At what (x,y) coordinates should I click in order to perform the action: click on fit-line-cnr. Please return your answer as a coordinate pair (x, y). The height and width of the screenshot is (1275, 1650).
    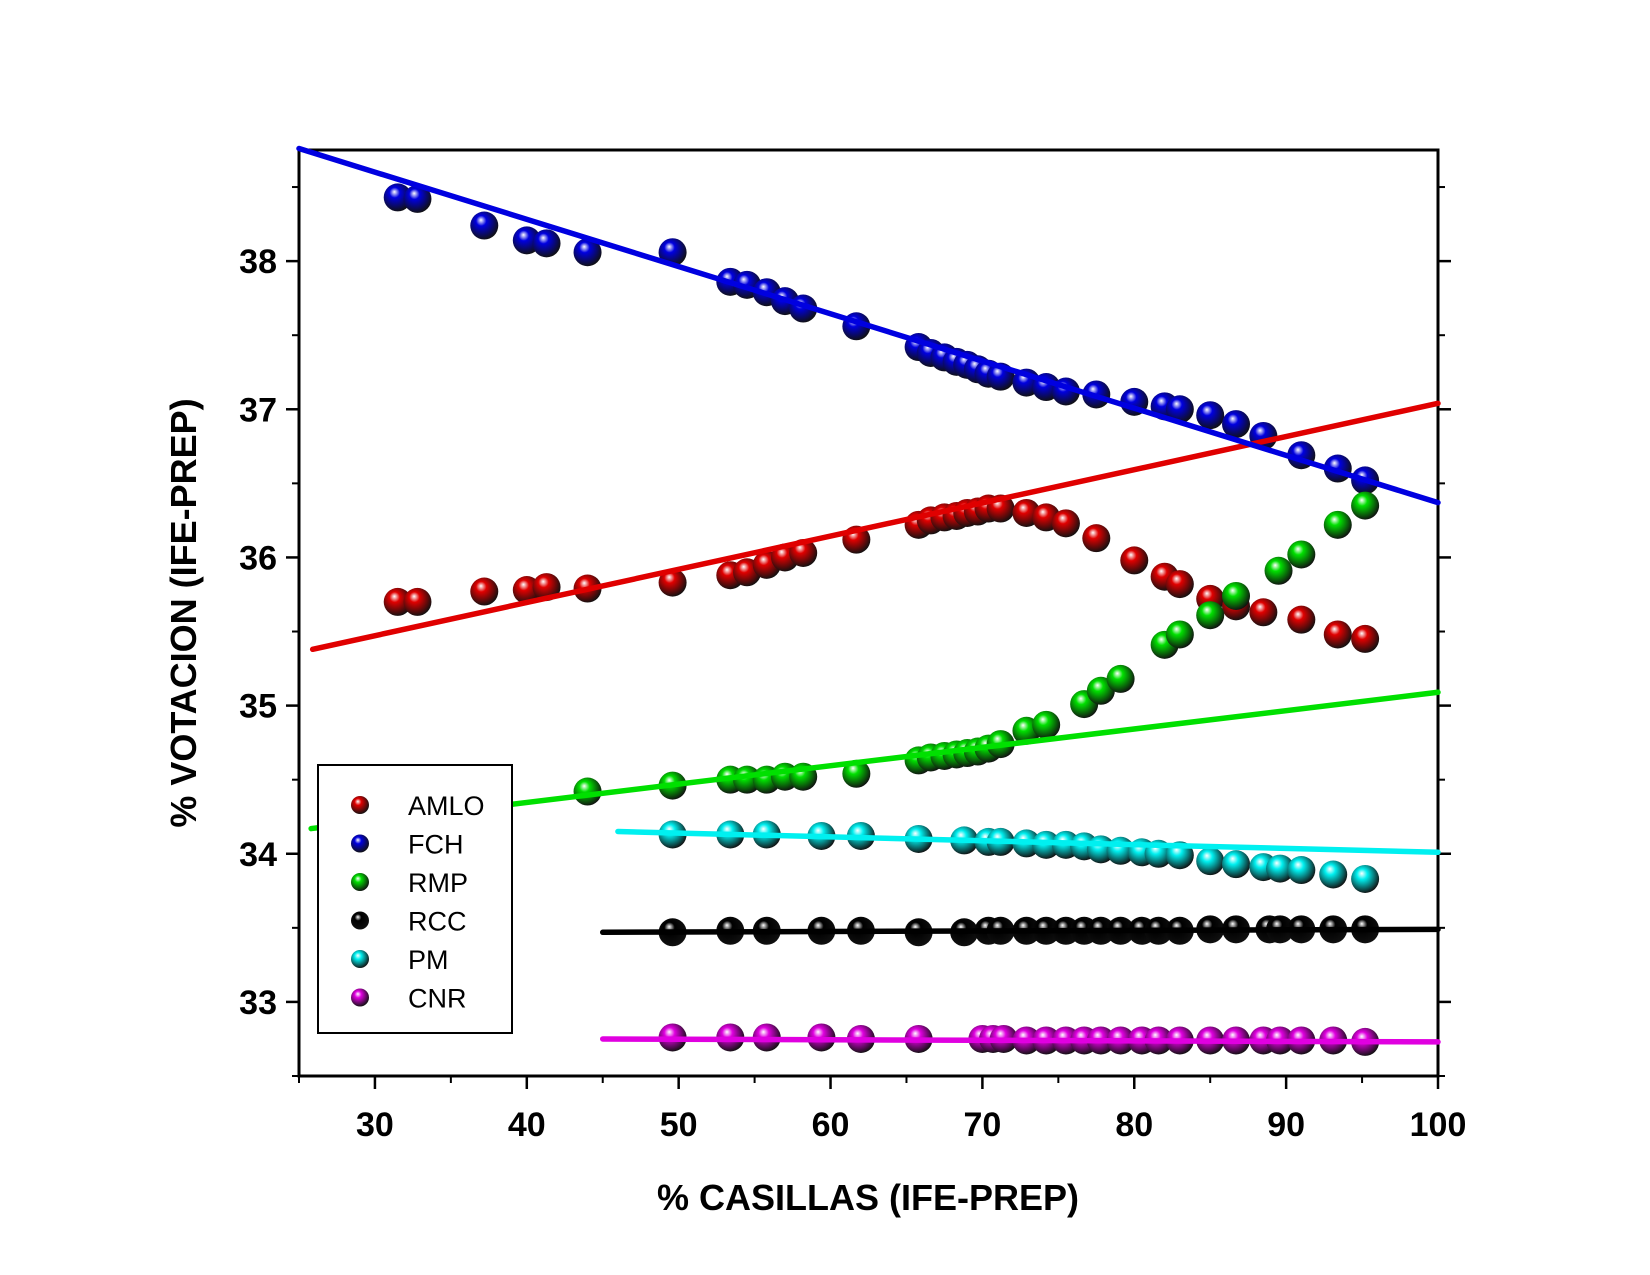
    Looking at the image, I should click on (1020, 1040).